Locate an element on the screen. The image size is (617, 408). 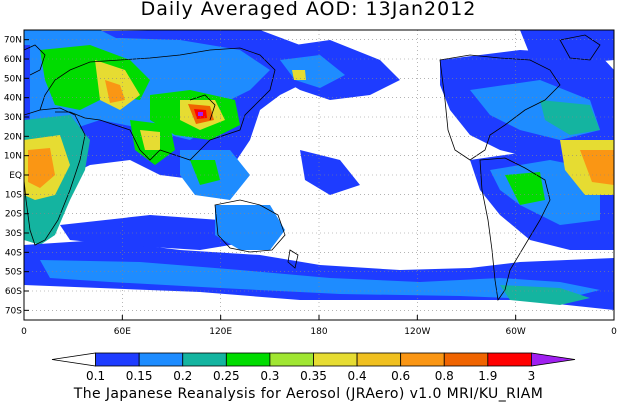
lat-label: 50S is located at coordinates (13, 273).